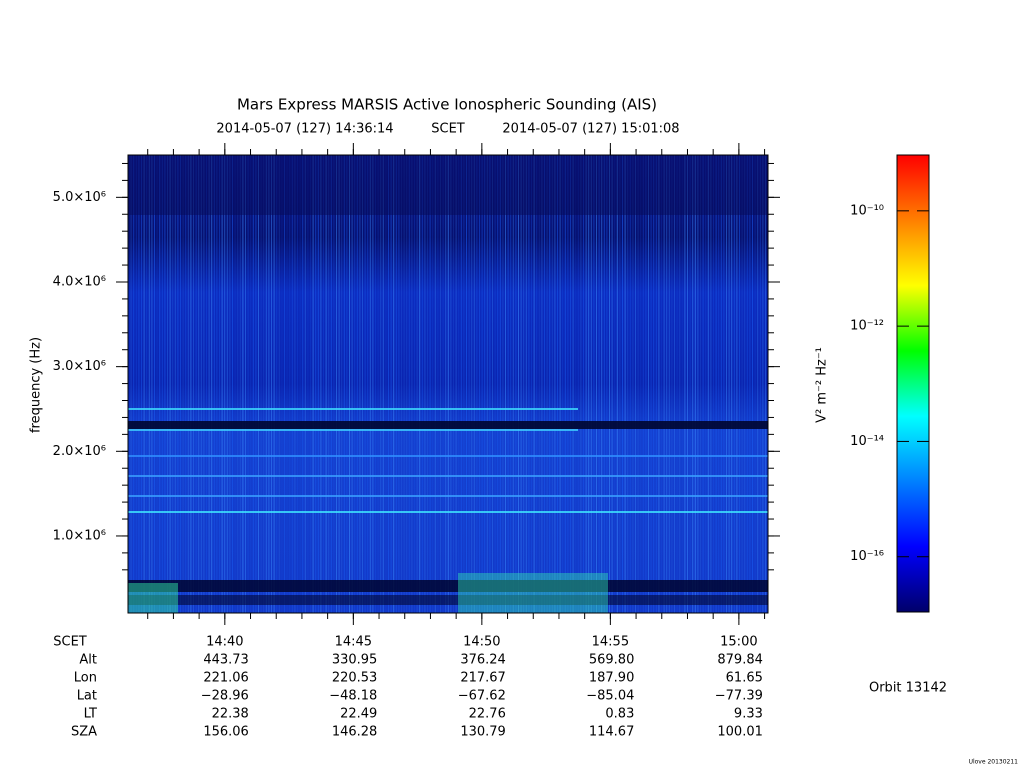  Describe the element at coordinates (84, 732) in the screenshot. I see `row-label: SZA` at that location.